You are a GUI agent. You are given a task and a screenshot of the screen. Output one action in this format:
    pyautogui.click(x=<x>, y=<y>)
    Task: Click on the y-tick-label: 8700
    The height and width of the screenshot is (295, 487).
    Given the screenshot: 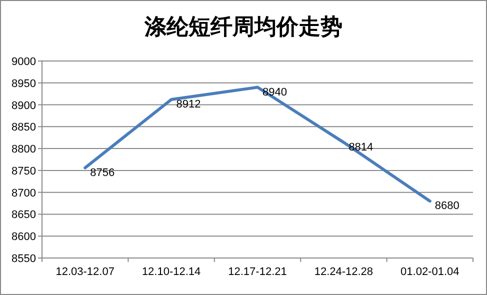 What is the action you would take?
    pyautogui.click(x=24, y=193)
    